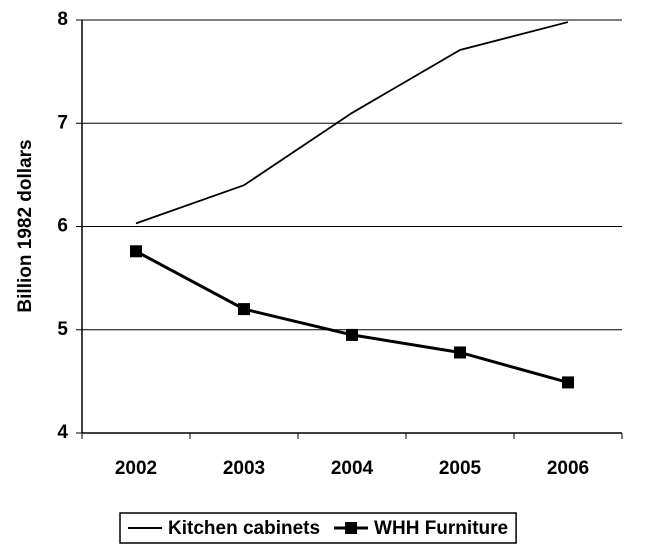 The image size is (650, 544). Describe the element at coordinates (62, 226) in the screenshot. I see `y-tick-label: 6` at that location.